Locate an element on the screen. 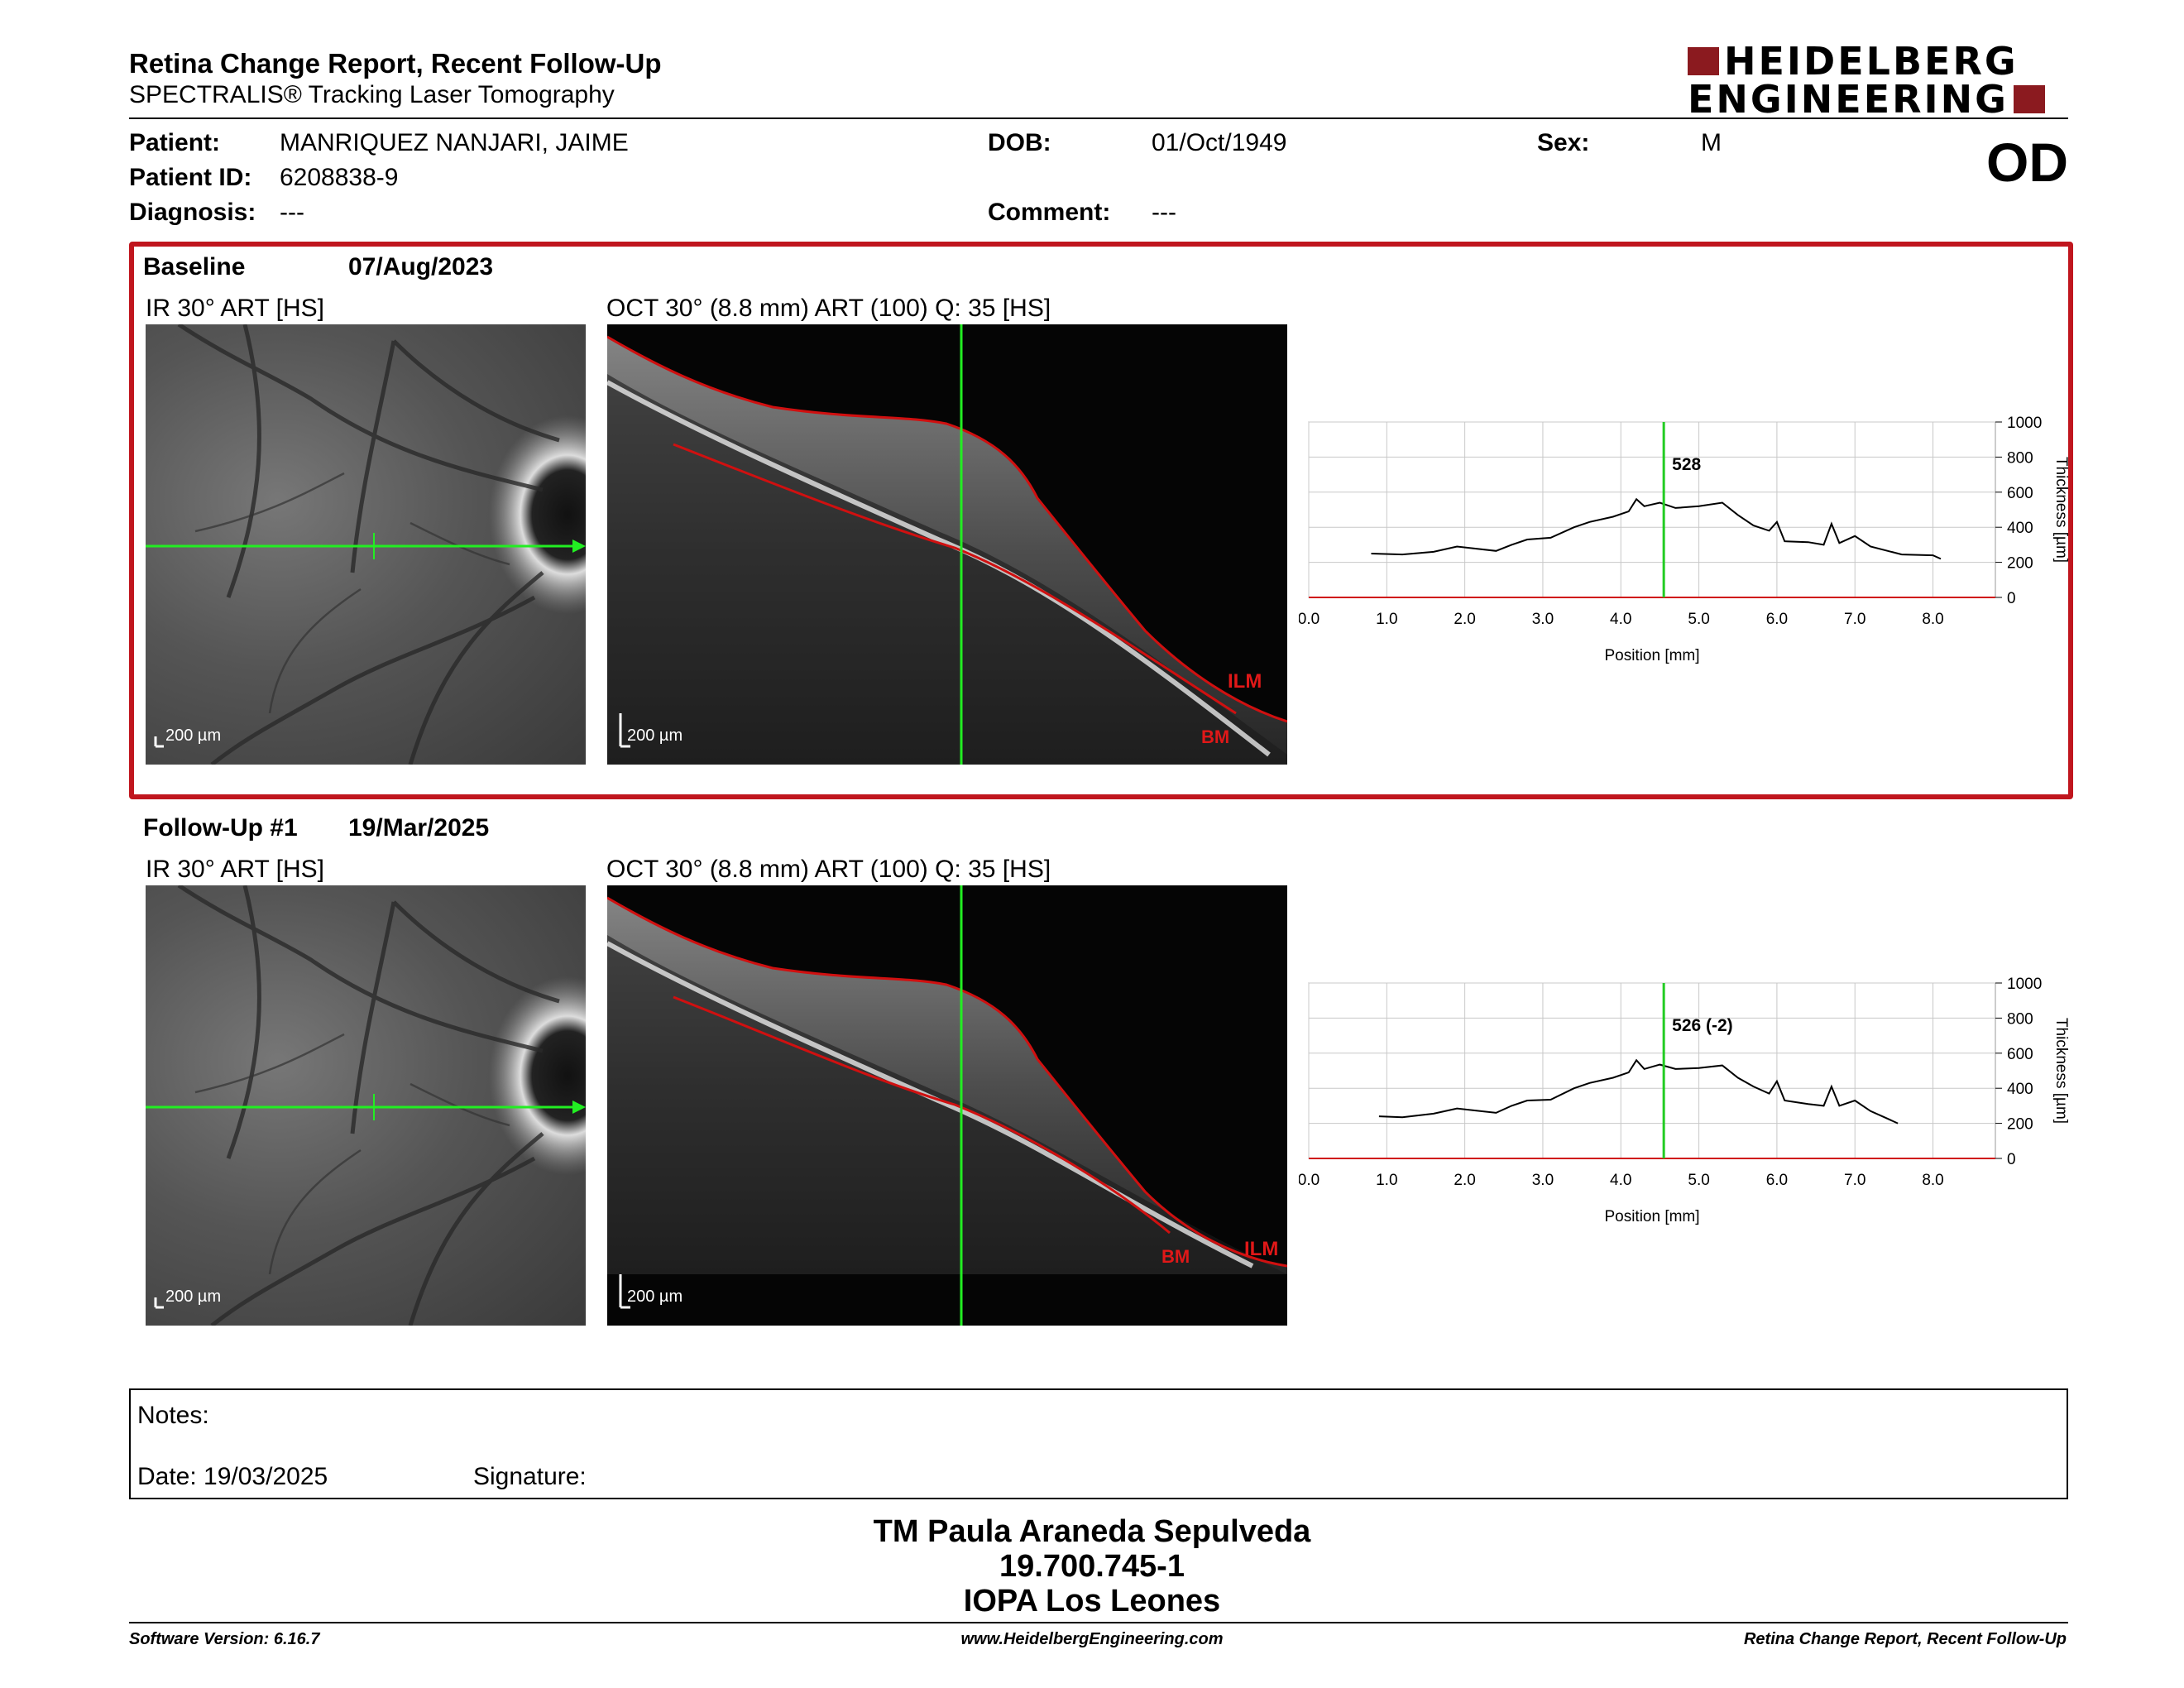  followup-oct-bscan-image: ILM BM 200 µm is located at coordinates (947, 1105).